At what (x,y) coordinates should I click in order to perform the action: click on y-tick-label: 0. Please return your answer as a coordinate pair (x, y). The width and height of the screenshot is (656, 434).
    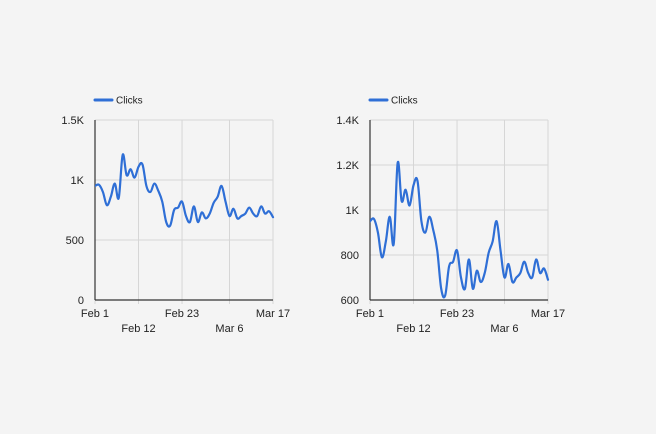
    Looking at the image, I should click on (81, 301).